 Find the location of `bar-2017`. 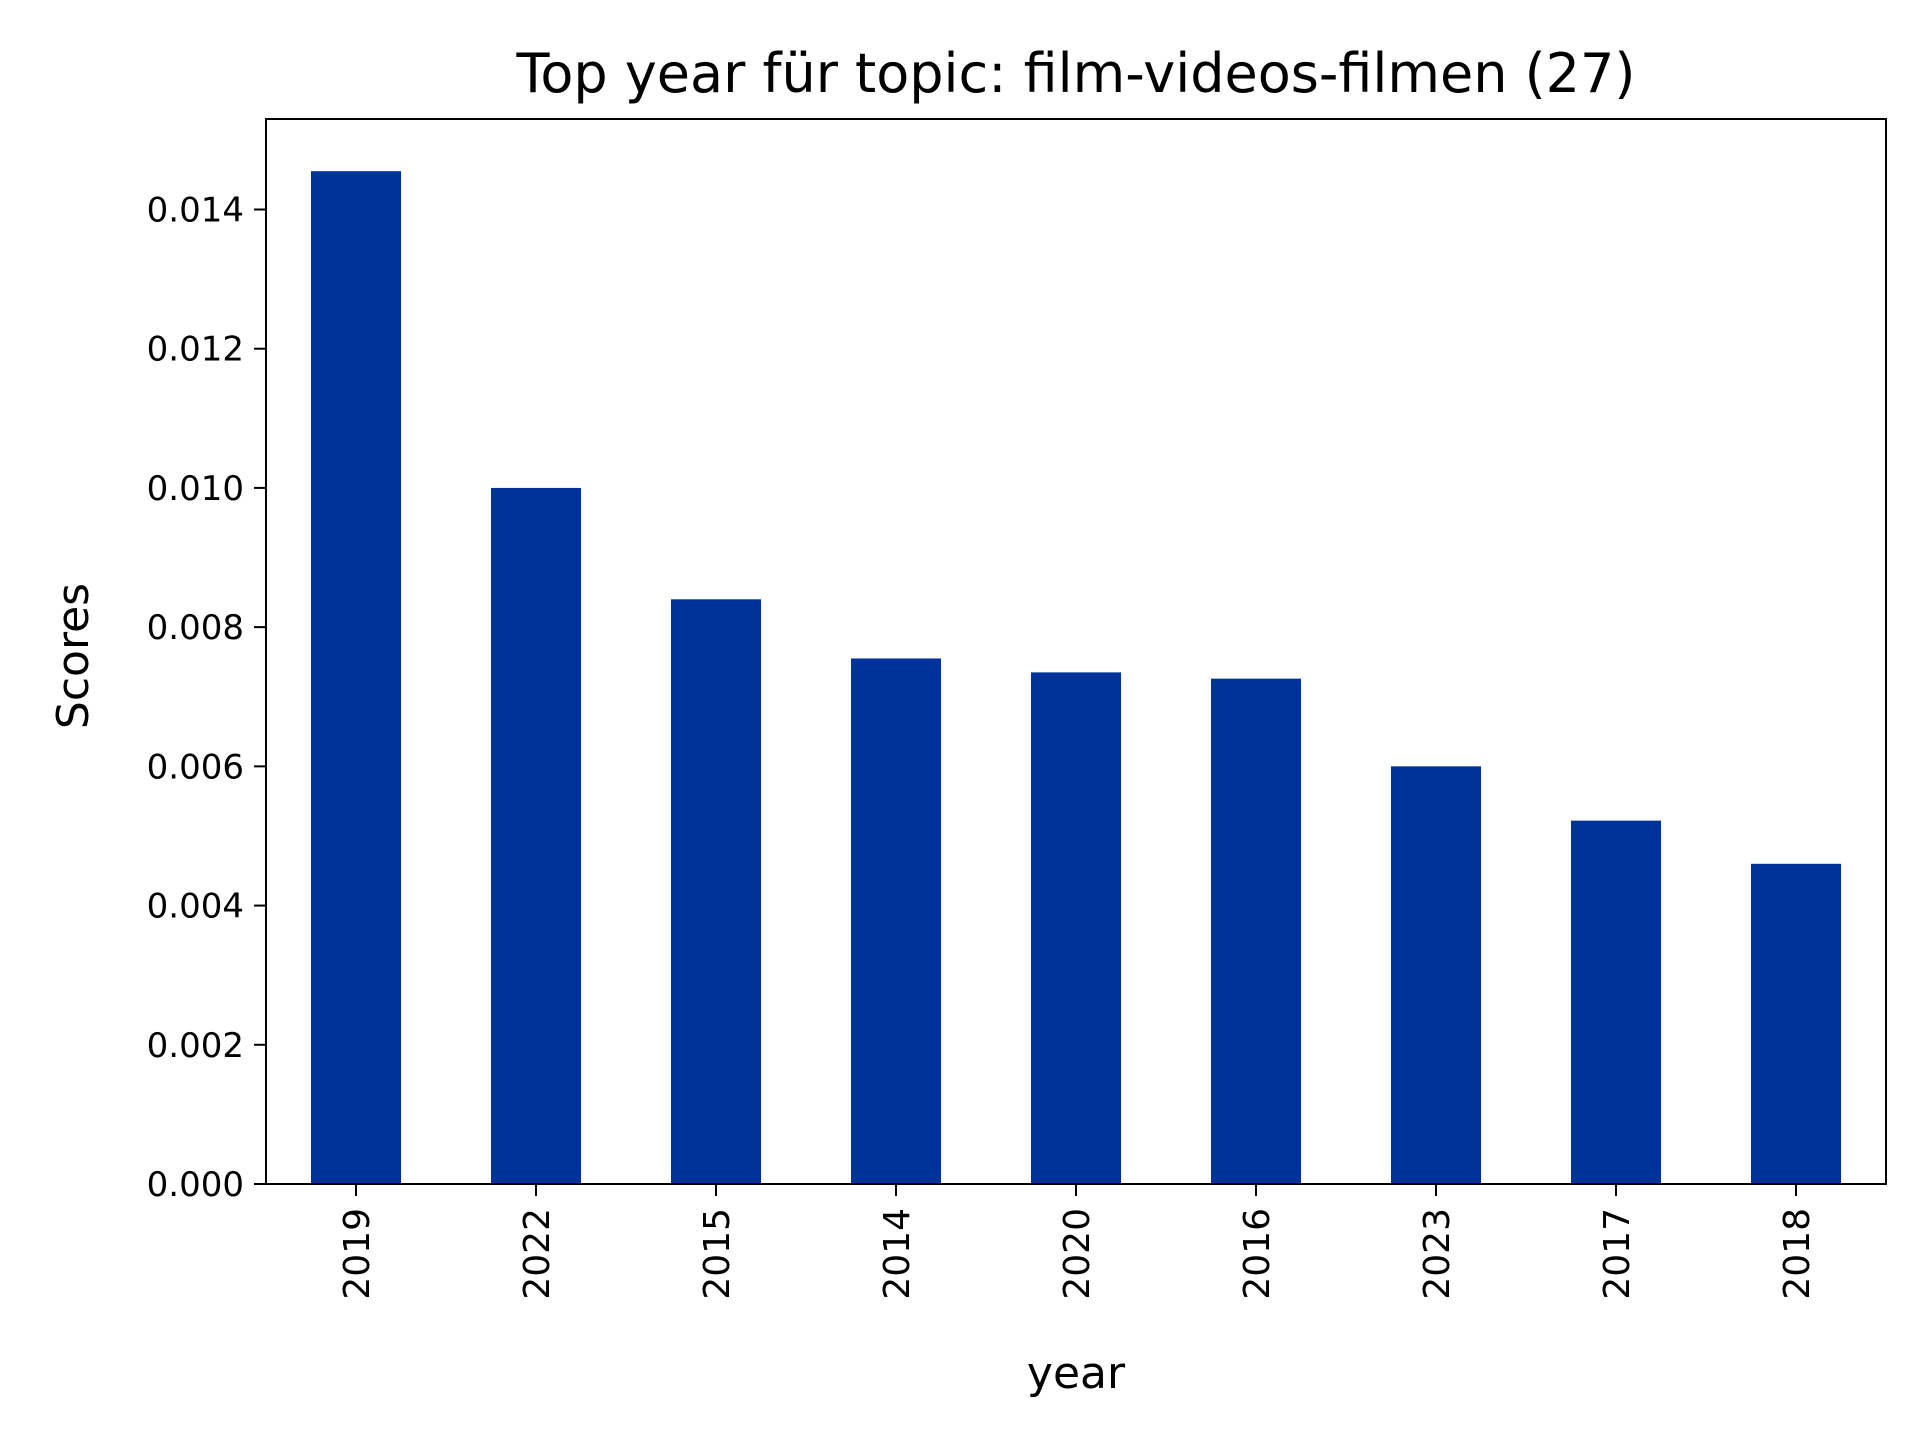

bar-2017 is located at coordinates (1616, 1002).